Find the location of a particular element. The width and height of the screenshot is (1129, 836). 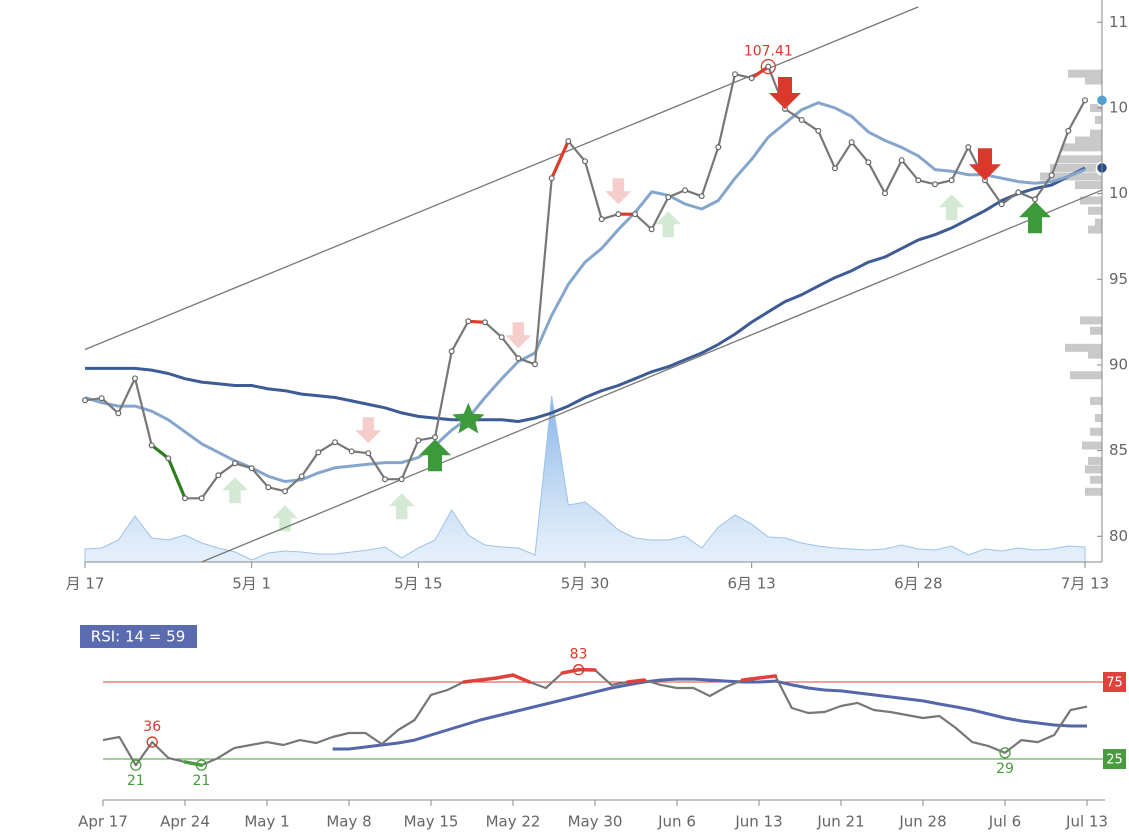

x-tick-label: Jul 13 is located at coordinates (1086, 822).